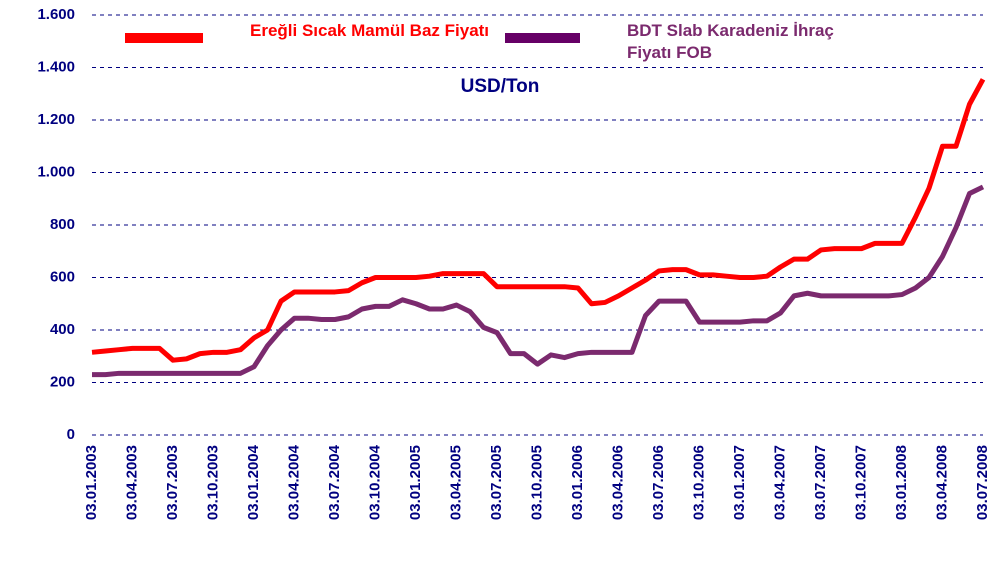  Describe the element at coordinates (62, 381) in the screenshot. I see `y-tick-label: 200` at that location.